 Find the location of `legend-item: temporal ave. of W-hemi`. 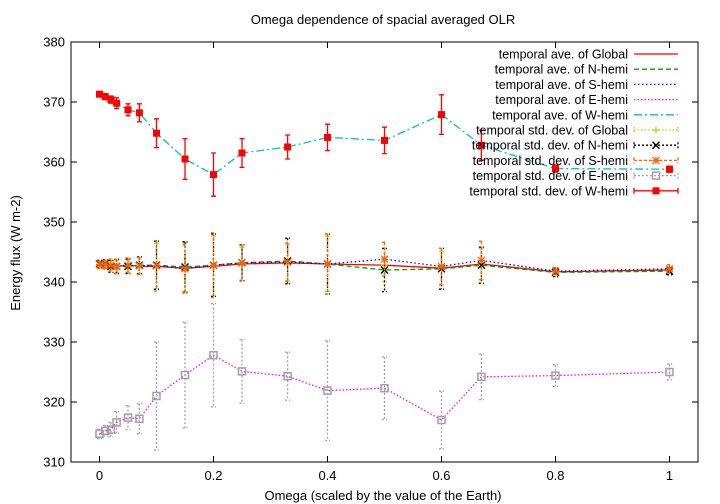

legend-item: temporal ave. of W-hemi is located at coordinates (585, 115).